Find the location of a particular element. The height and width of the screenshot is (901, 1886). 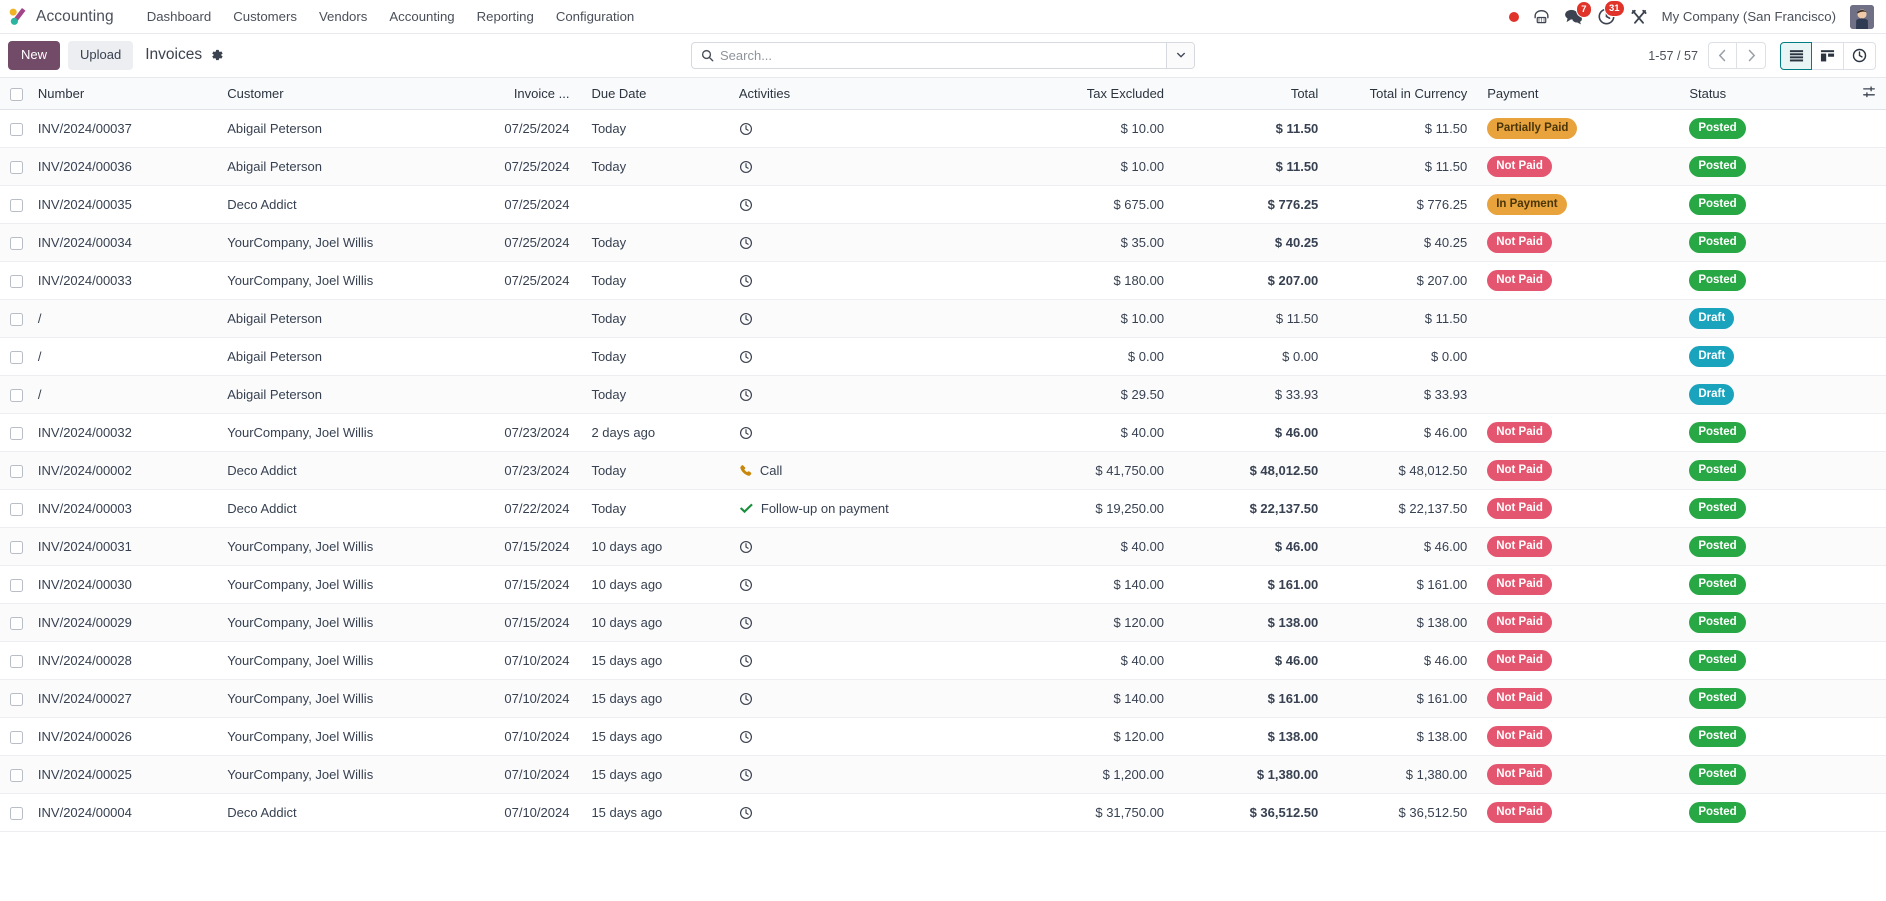

cell-total-in-currency: $ 776.25 is located at coordinates (1399, 204).